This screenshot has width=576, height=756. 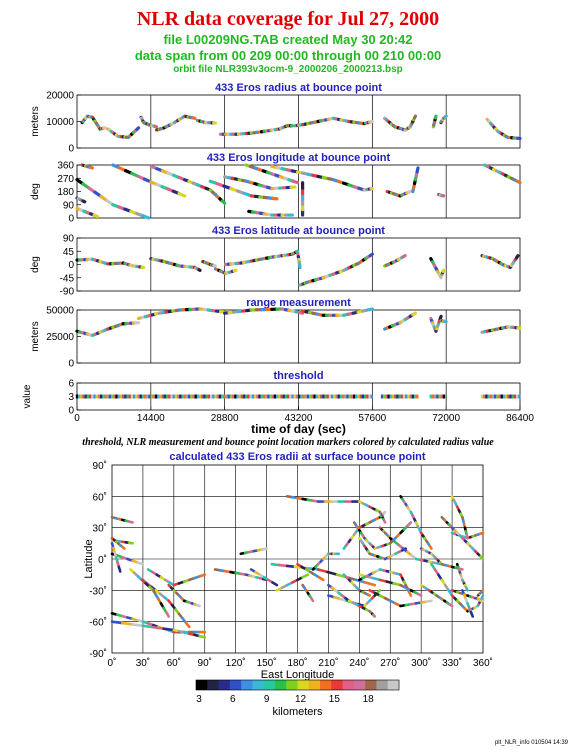 I want to click on colorbar-tick-label: 3, so click(x=199, y=699).